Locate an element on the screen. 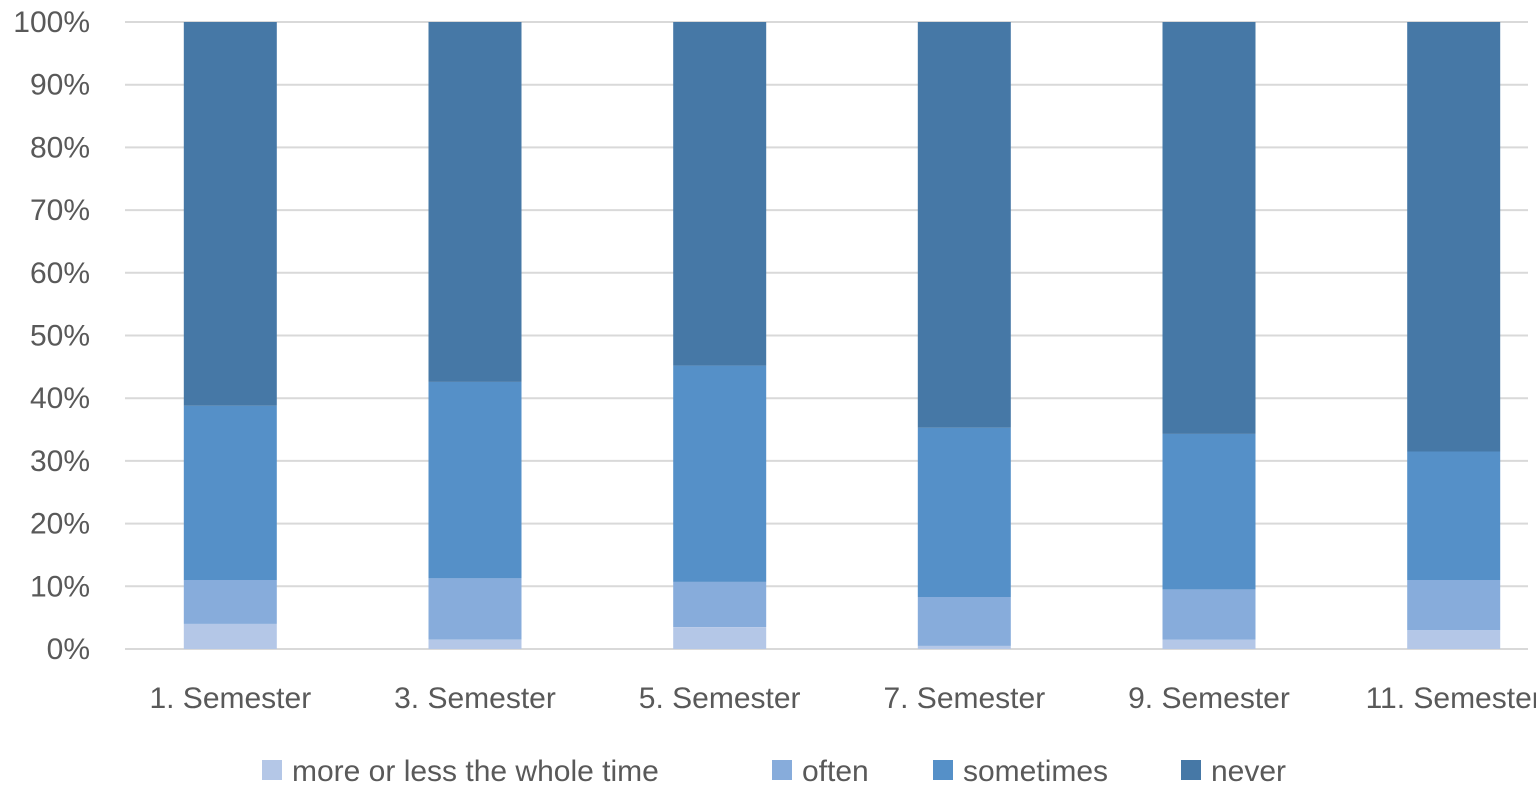 The height and width of the screenshot is (792, 1536). y-tick-label: 90% is located at coordinates (60, 85).